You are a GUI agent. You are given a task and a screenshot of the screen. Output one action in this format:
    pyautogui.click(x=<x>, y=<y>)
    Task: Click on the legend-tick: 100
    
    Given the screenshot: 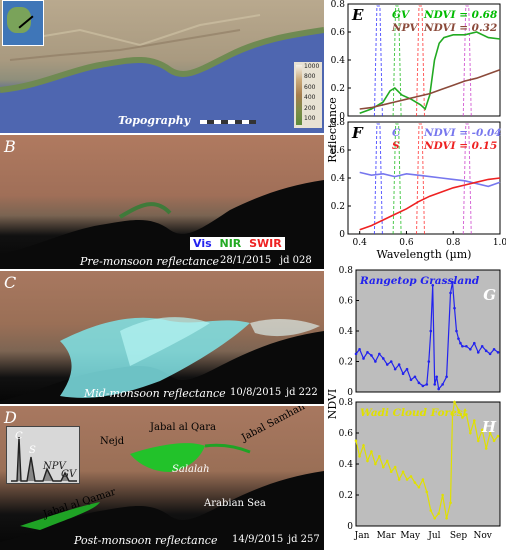 What is the action you would take?
    pyautogui.click(x=310, y=119)
    